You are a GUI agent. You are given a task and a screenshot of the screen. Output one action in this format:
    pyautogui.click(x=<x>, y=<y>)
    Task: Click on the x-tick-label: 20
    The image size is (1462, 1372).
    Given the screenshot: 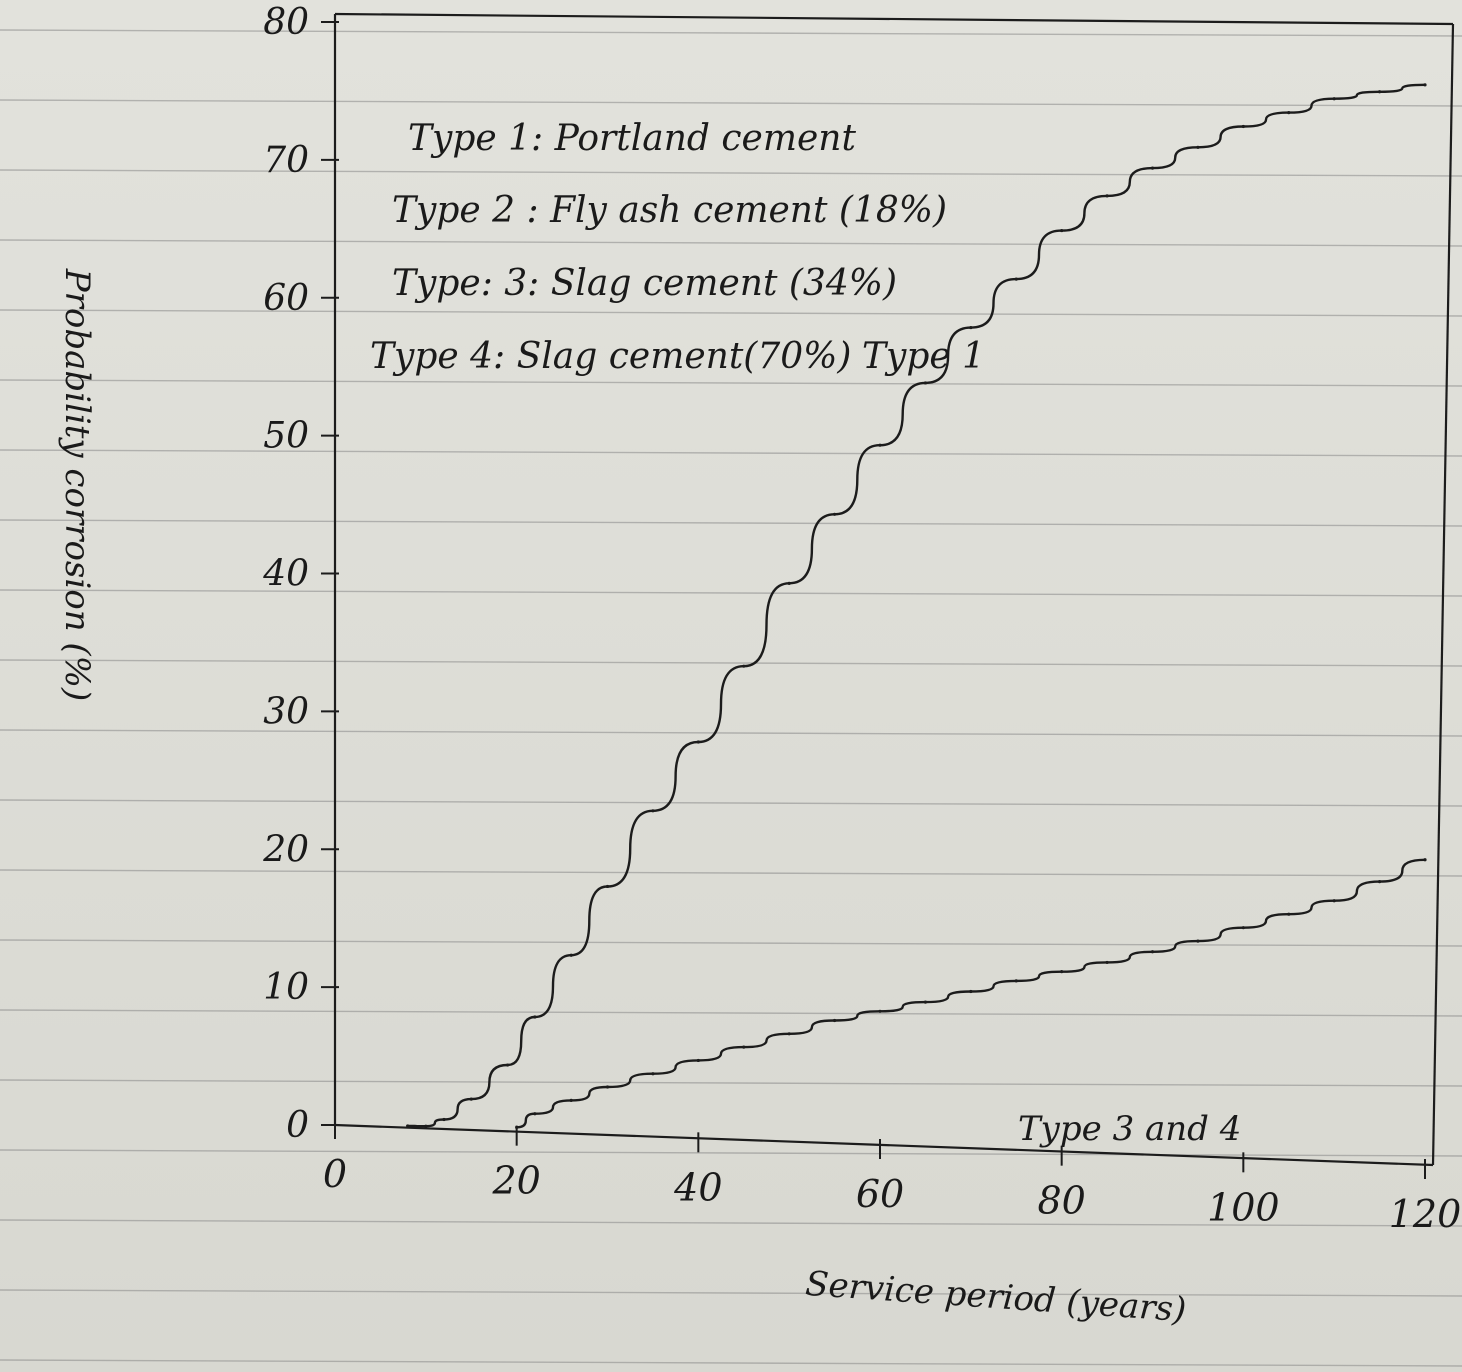 What is the action you would take?
    pyautogui.click(x=515, y=1181)
    